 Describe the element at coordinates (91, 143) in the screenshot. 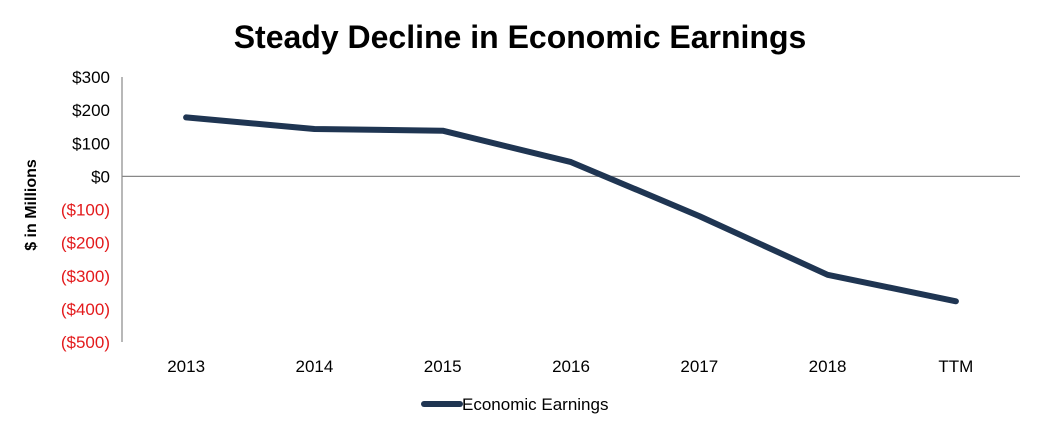

I see `y-tick-label: $100` at that location.